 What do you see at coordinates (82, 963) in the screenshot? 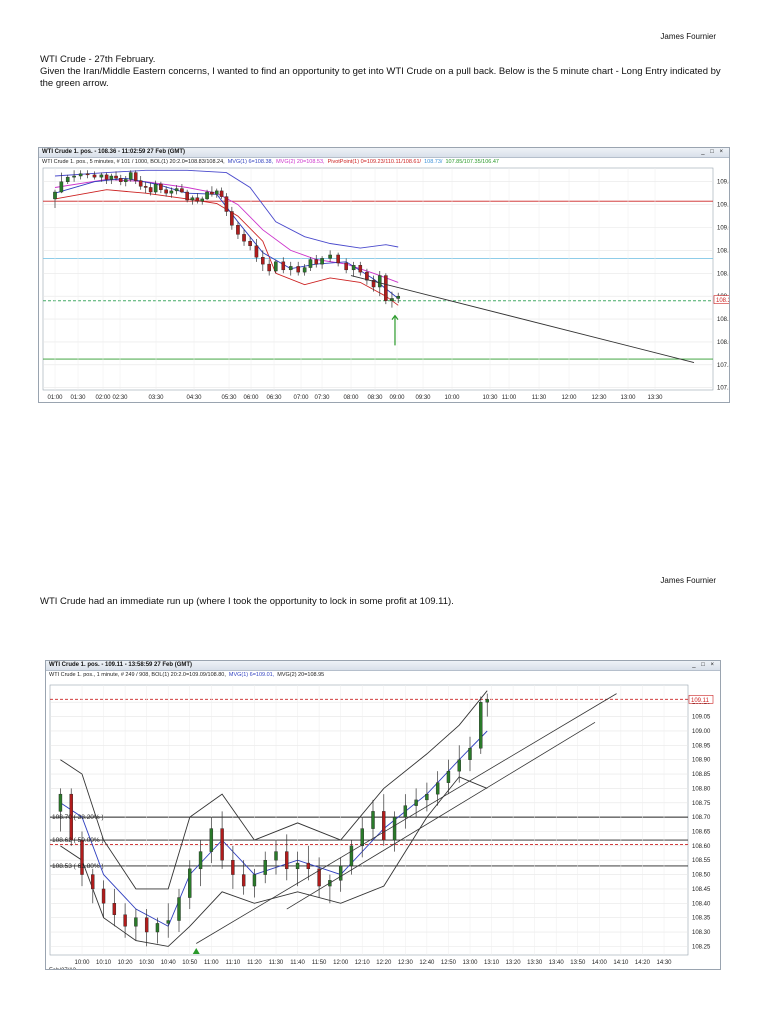
I see `x-tick-label: 10:00` at bounding box center [82, 963].